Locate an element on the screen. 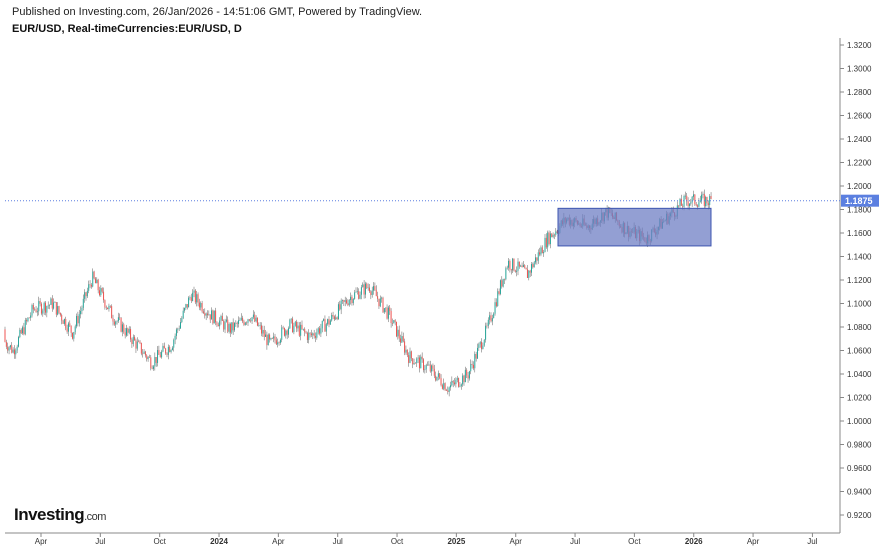  last-price-label-bg is located at coordinates (860, 200).